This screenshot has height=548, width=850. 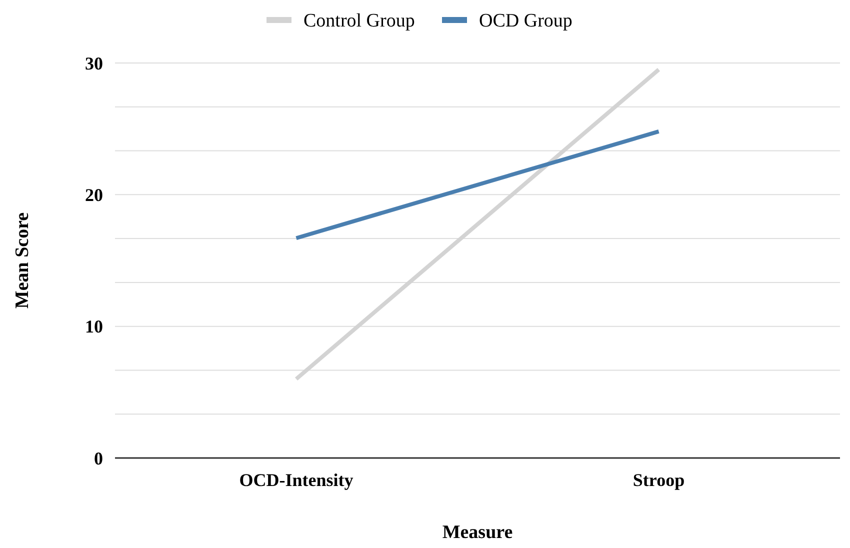 I want to click on y-tick-label: 20, so click(x=94, y=194).